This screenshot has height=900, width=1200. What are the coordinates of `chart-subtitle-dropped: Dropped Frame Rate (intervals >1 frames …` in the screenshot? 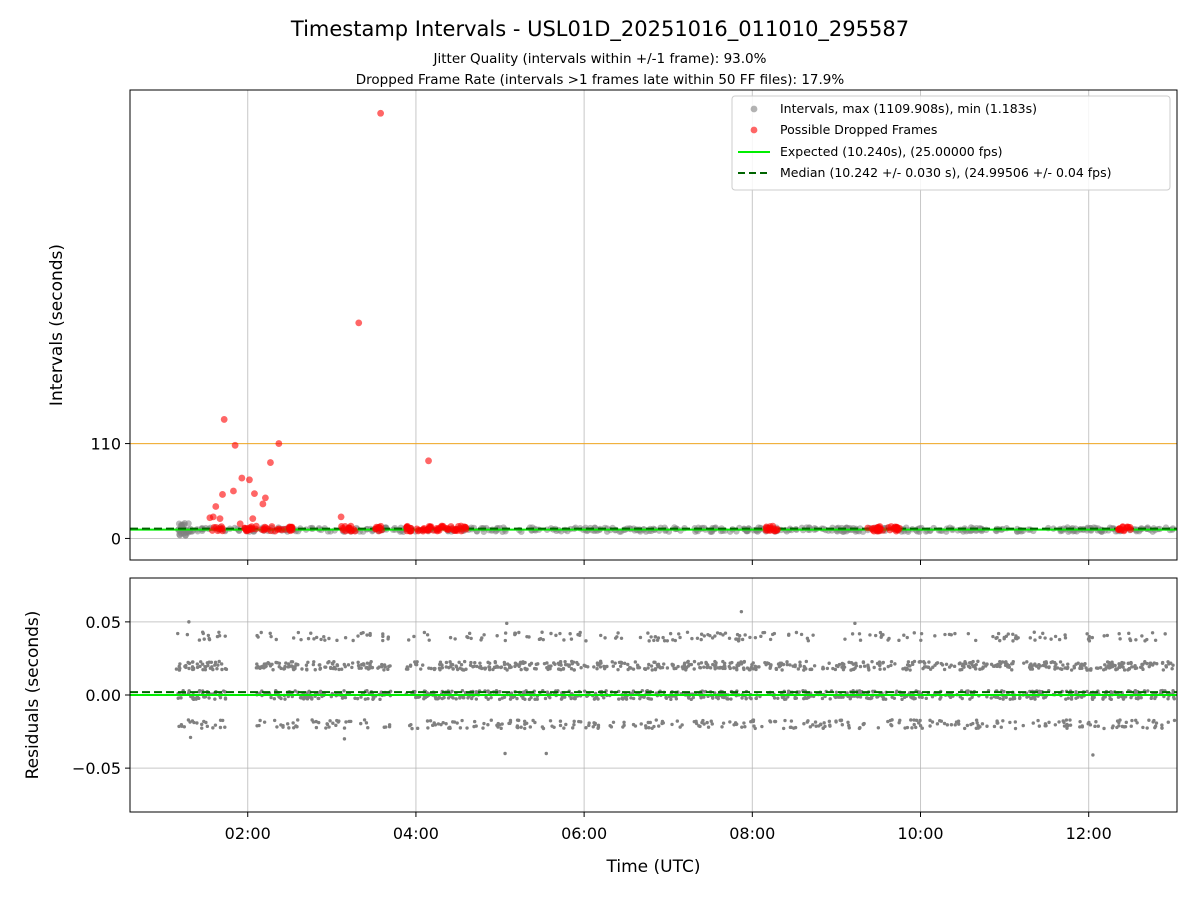 It's located at (600, 80).